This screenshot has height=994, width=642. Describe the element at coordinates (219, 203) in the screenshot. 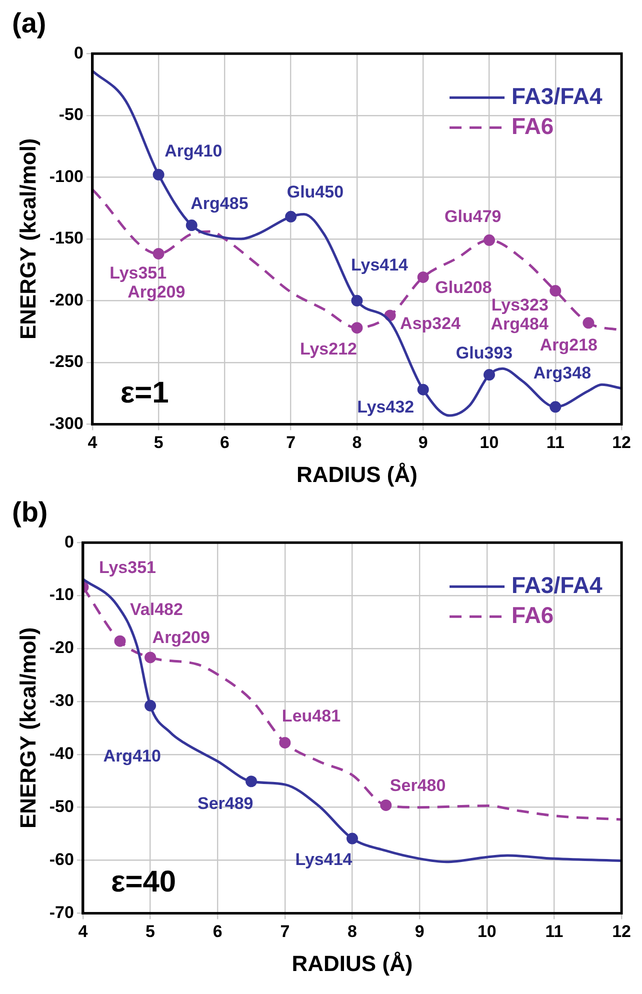

I see `annotation: Arg485` at that location.